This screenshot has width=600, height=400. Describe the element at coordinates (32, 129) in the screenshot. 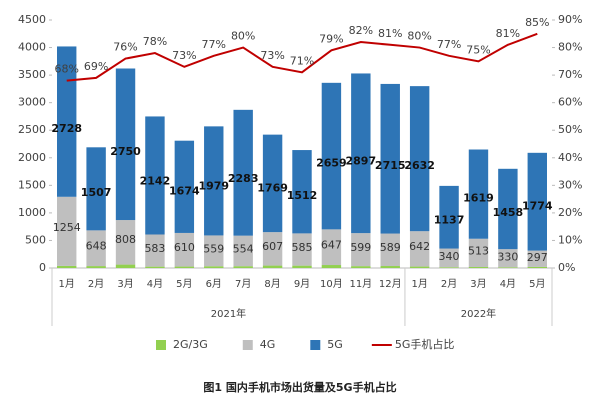

I see `y-tick-label: 2500` at that location.